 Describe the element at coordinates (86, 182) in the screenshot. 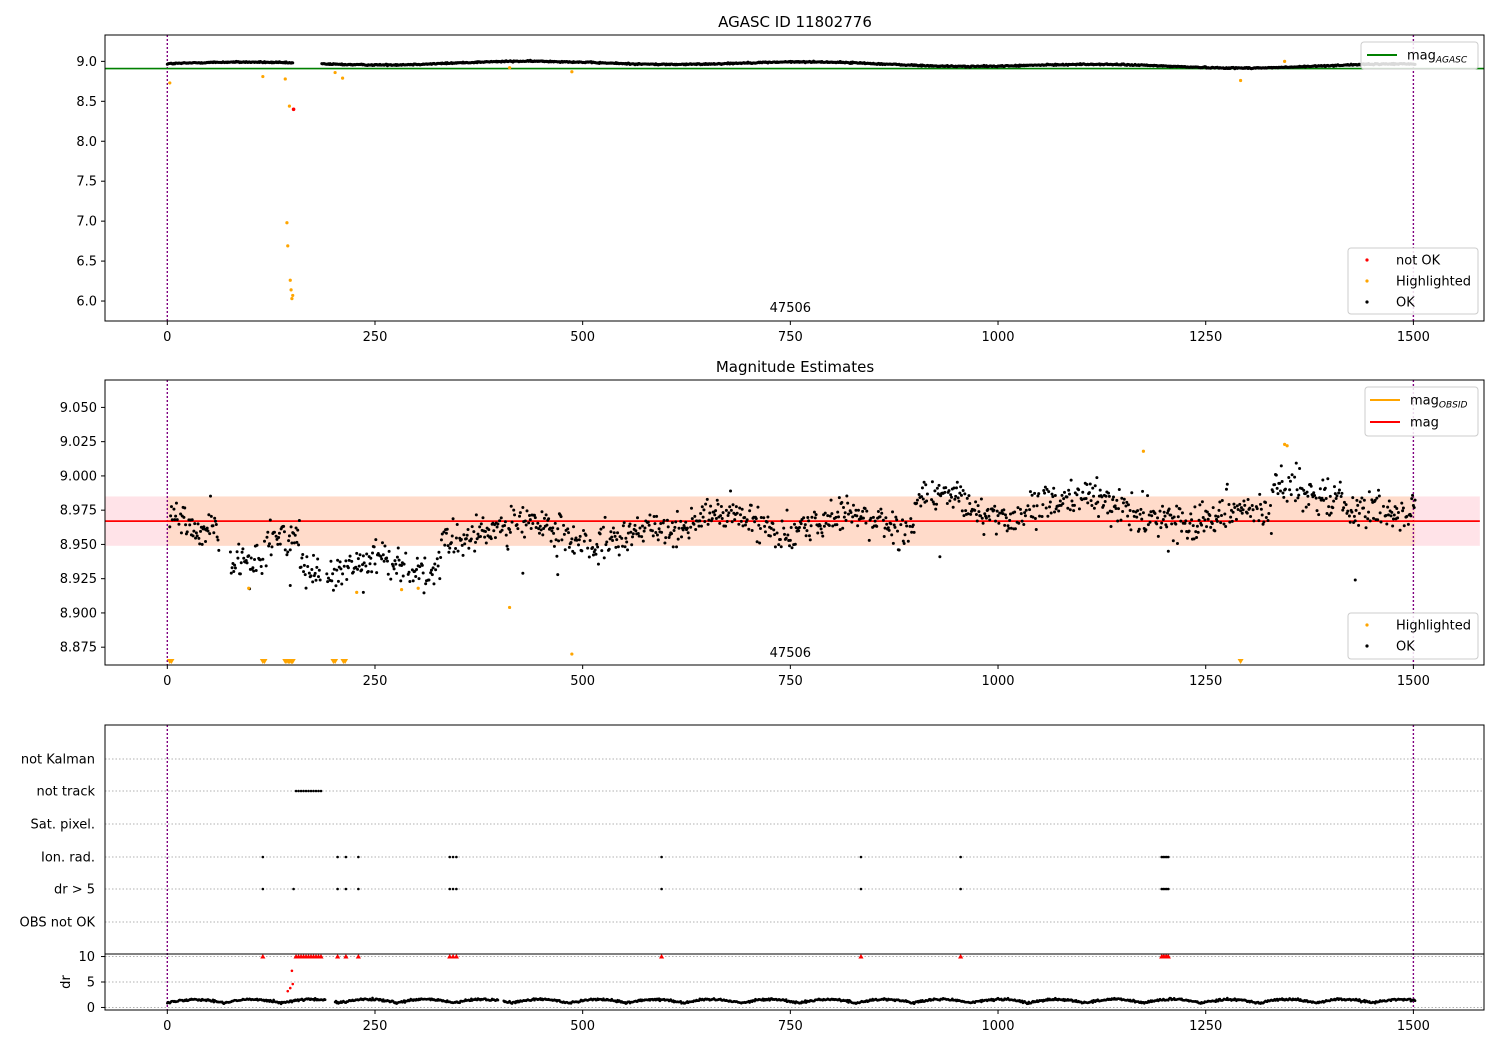

I see `y-tick-label: 7.5` at that location.